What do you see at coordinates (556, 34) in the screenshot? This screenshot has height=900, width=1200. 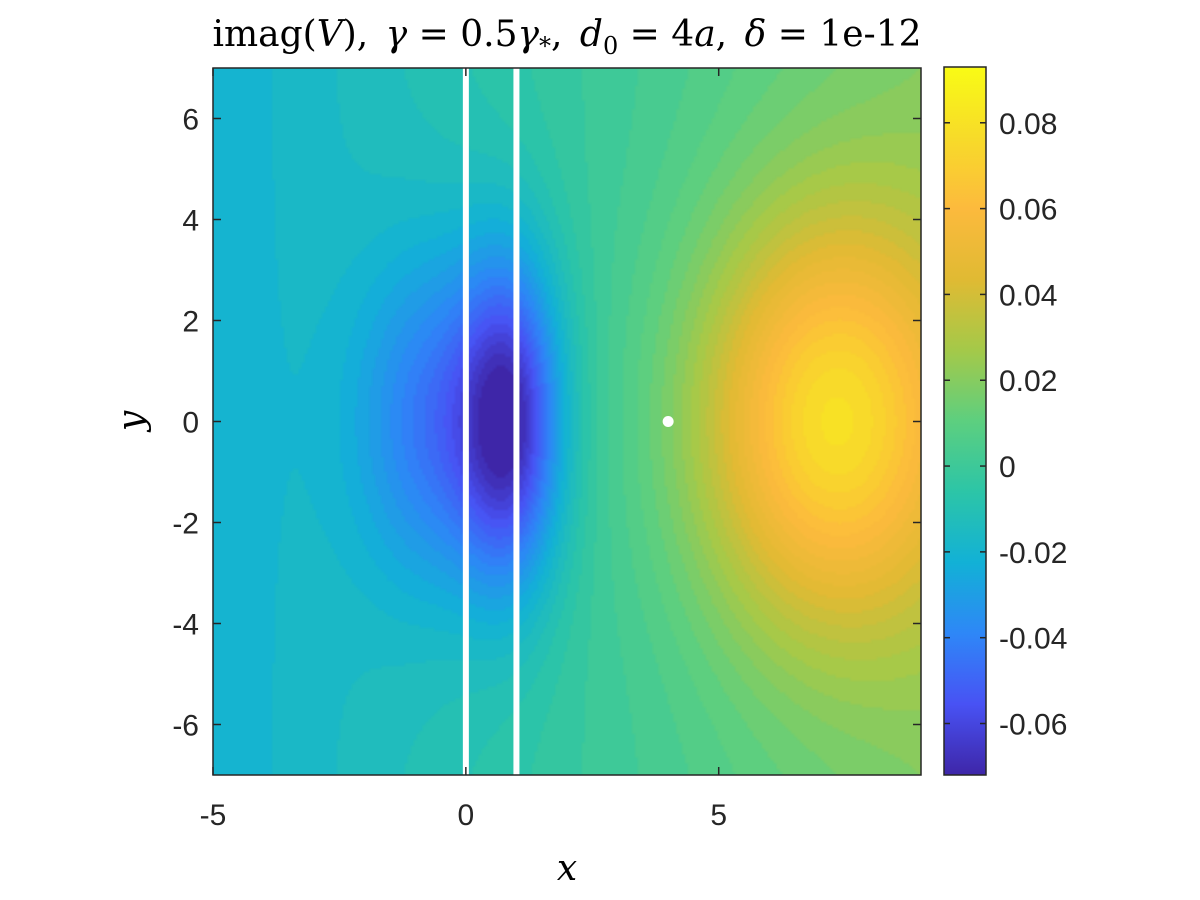 I see `title-gamma-comma: ,` at bounding box center [556, 34].